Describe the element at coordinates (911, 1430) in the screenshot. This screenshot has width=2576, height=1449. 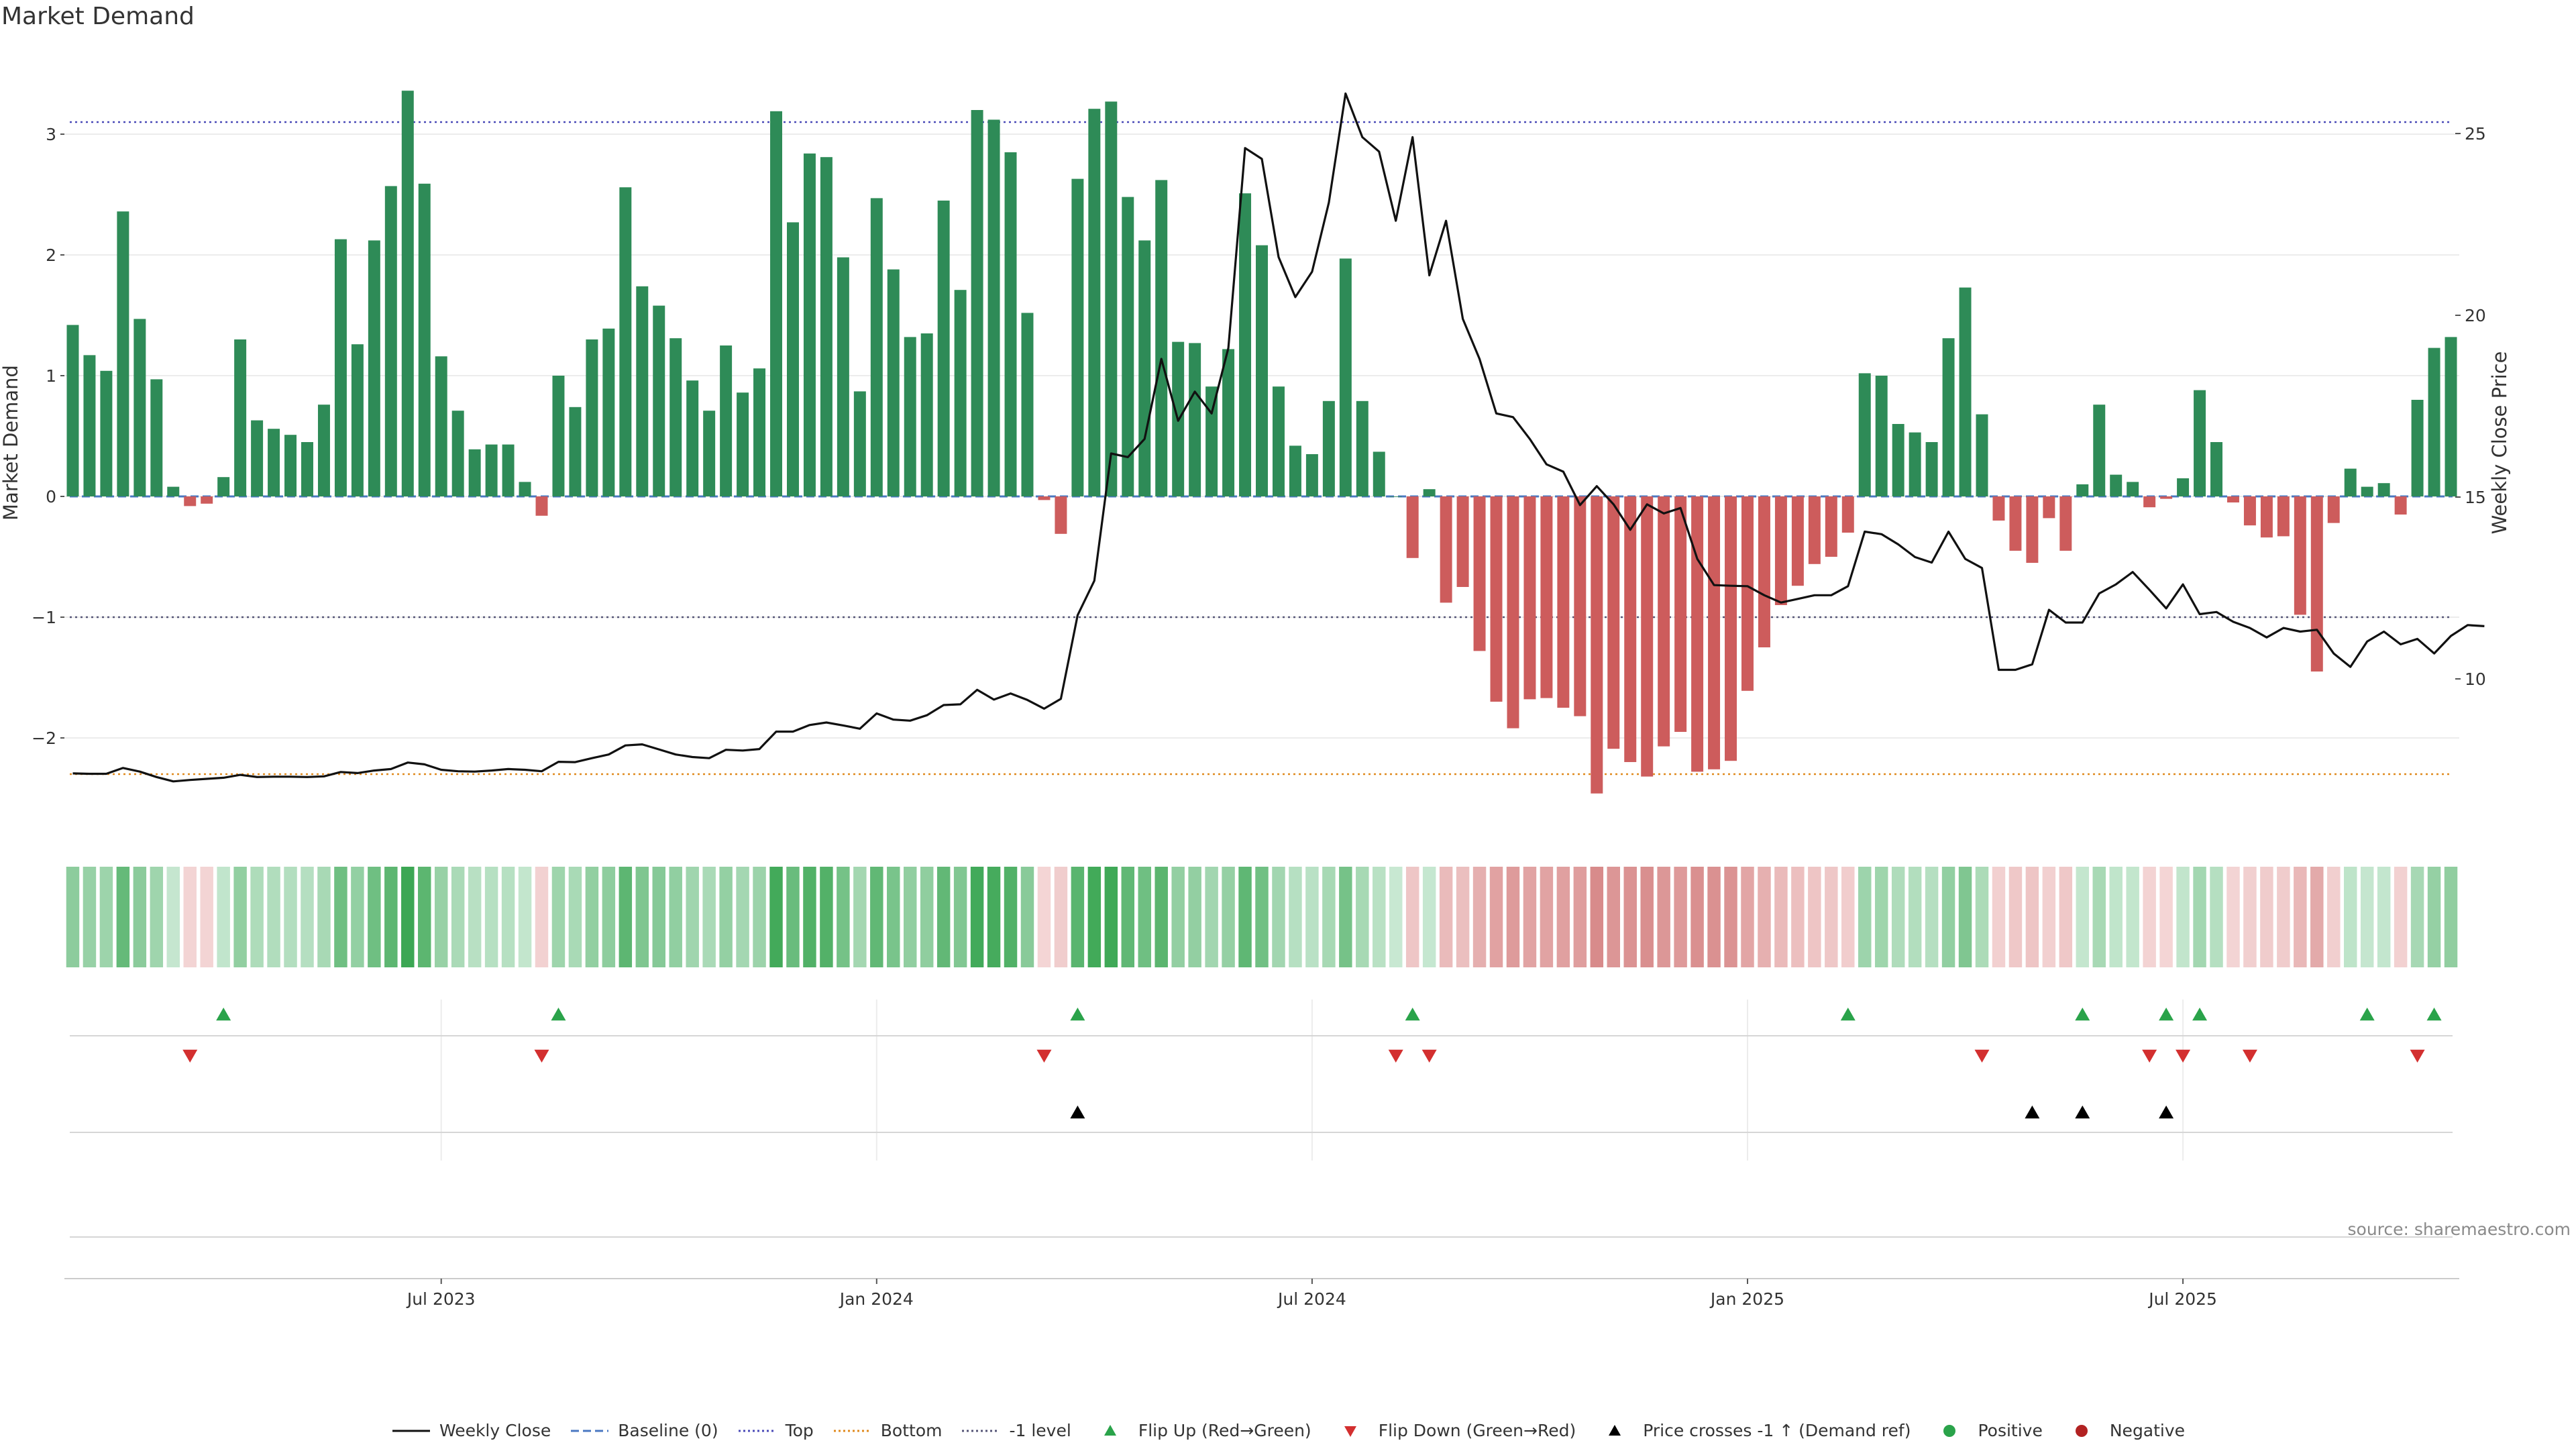
I see `legend-label: Bottom` at that location.